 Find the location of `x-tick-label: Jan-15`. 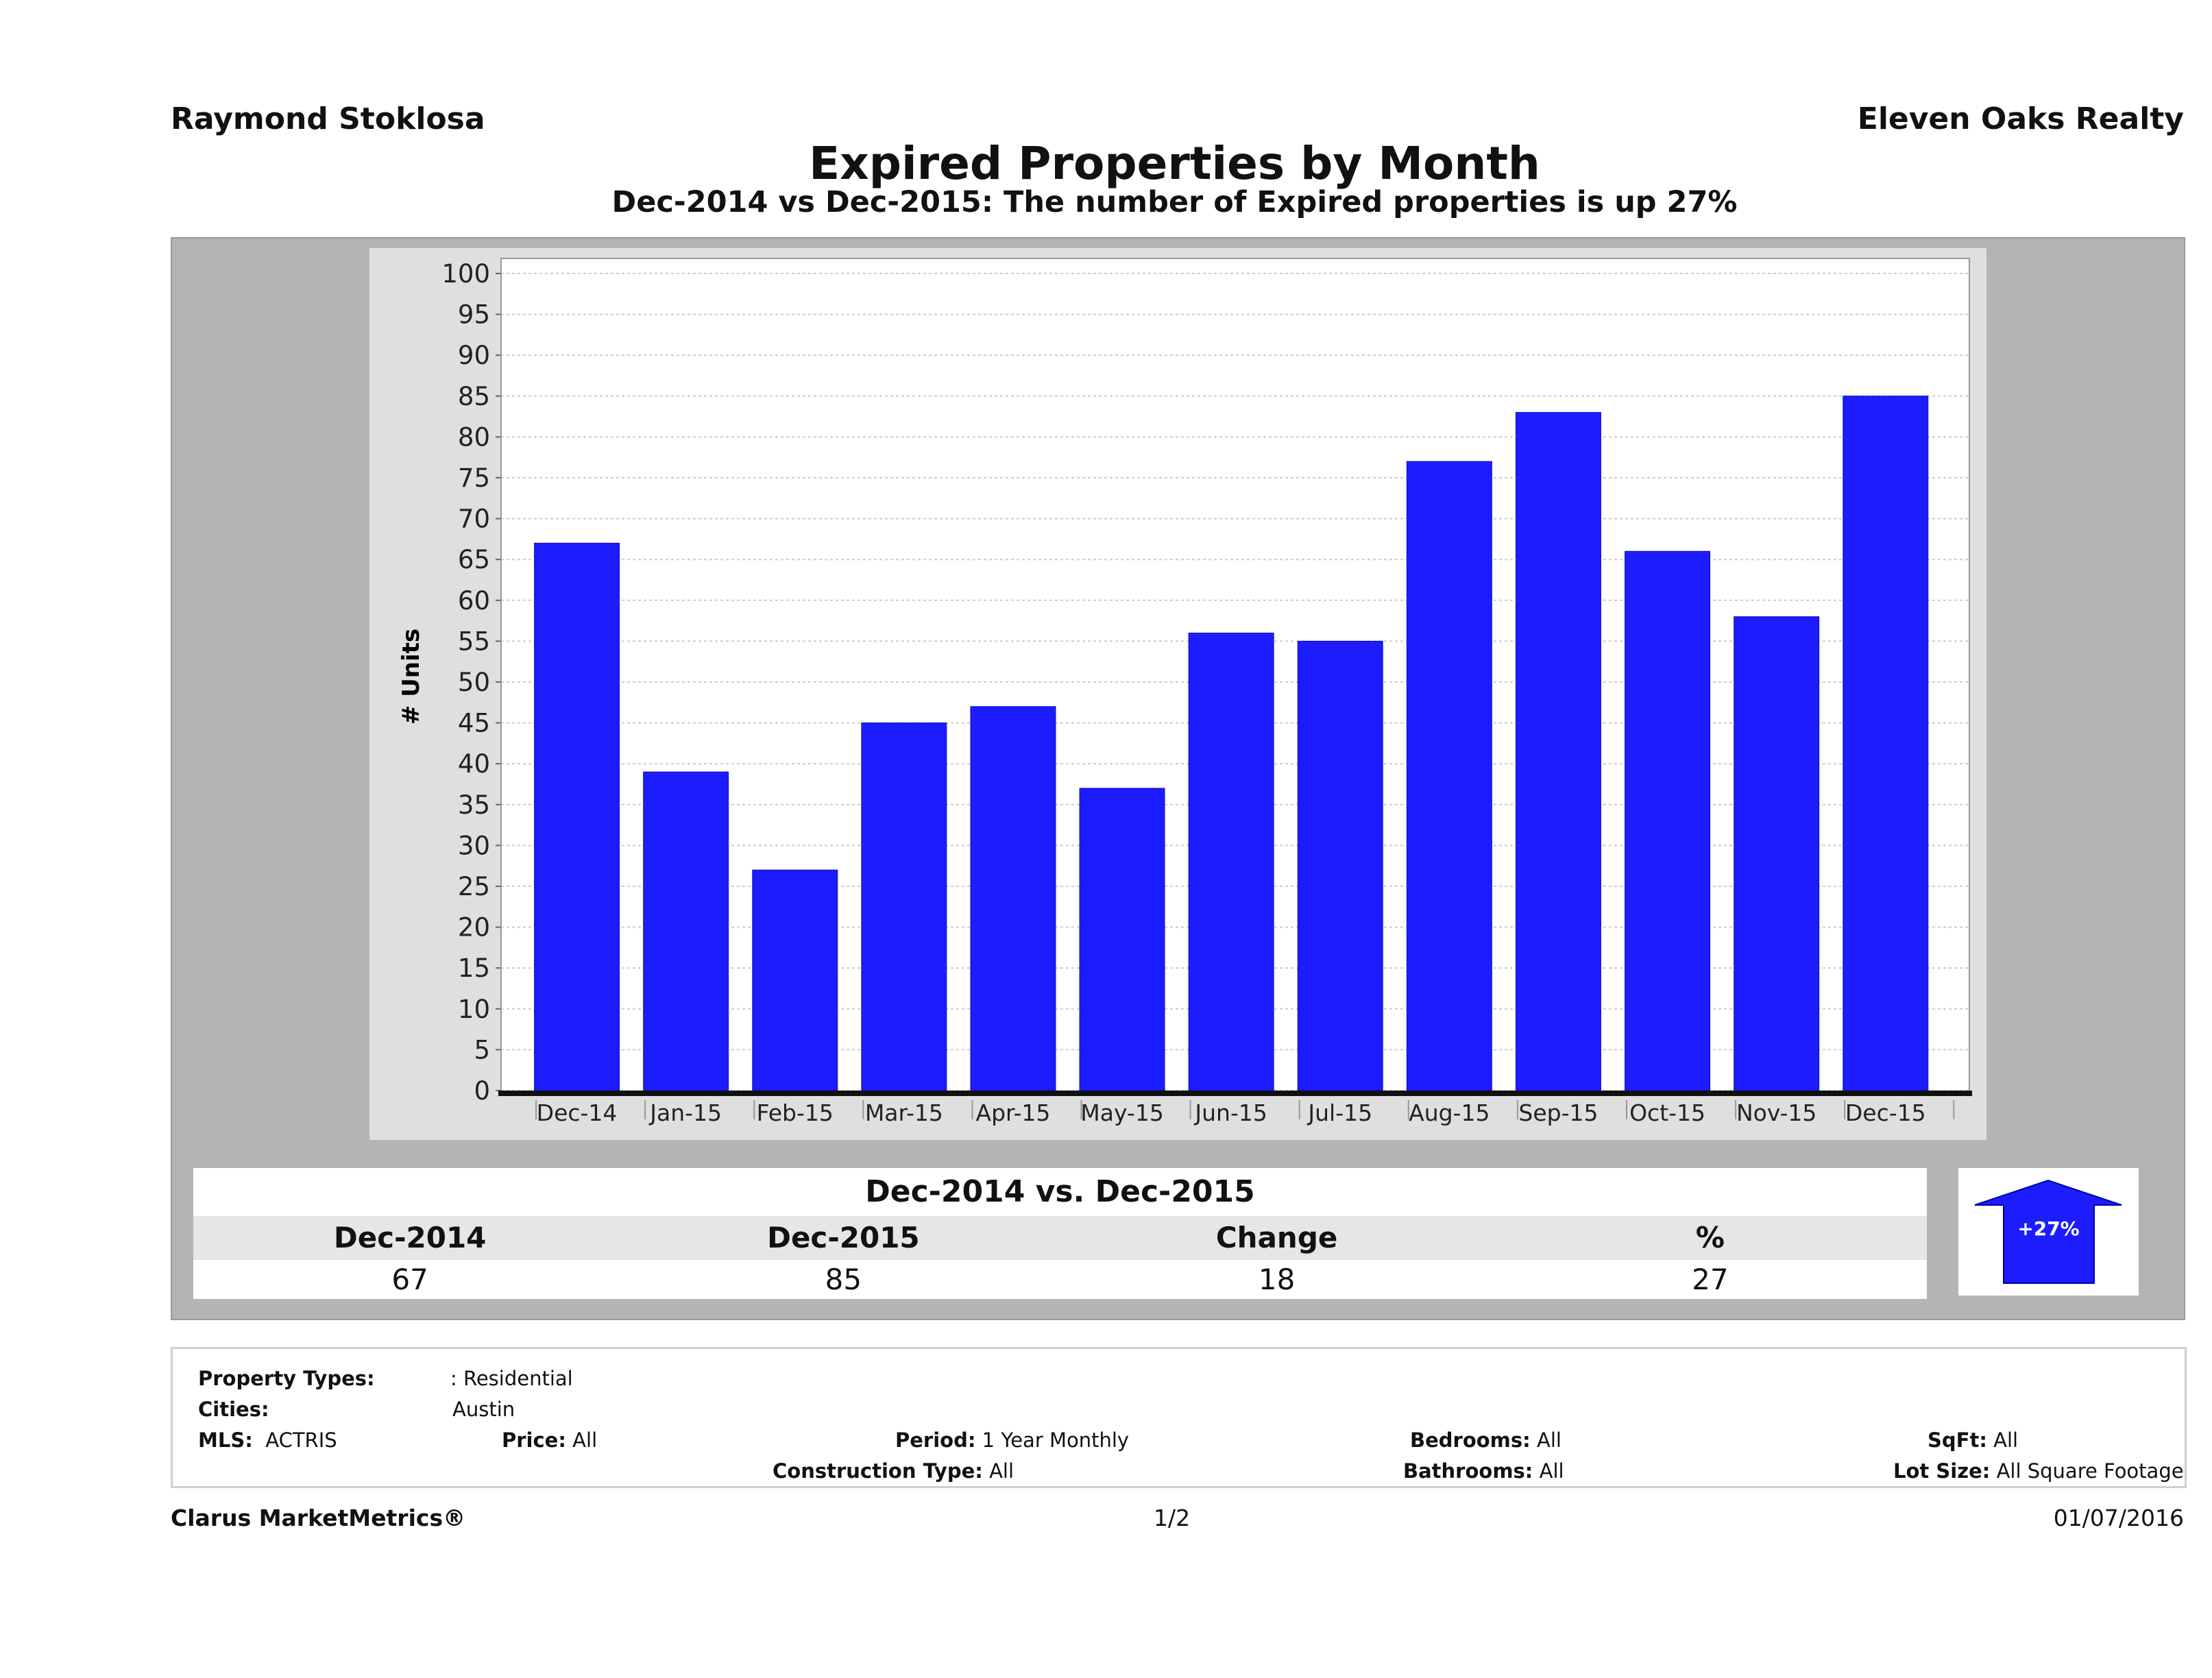

x-tick-label: Jan-15 is located at coordinates (685, 1112).